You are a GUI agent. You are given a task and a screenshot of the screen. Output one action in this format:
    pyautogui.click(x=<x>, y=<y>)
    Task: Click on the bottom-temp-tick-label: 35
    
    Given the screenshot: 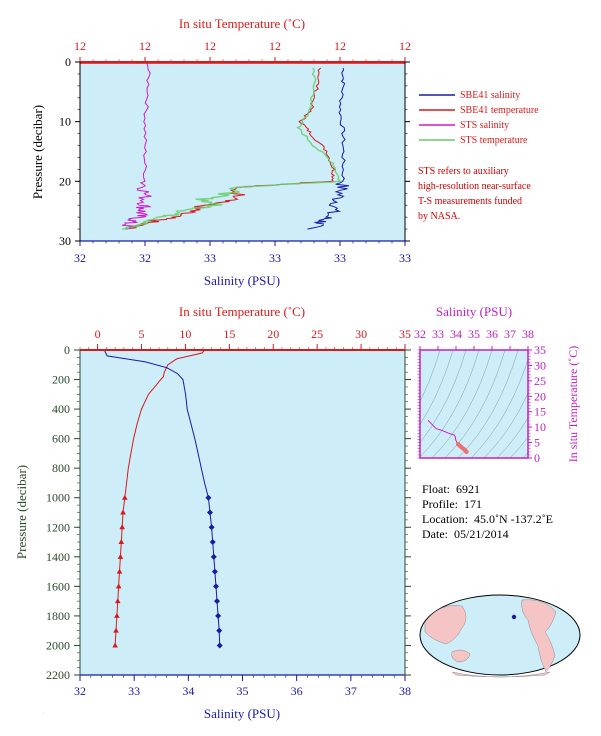 What is the action you would take?
    pyautogui.click(x=405, y=334)
    